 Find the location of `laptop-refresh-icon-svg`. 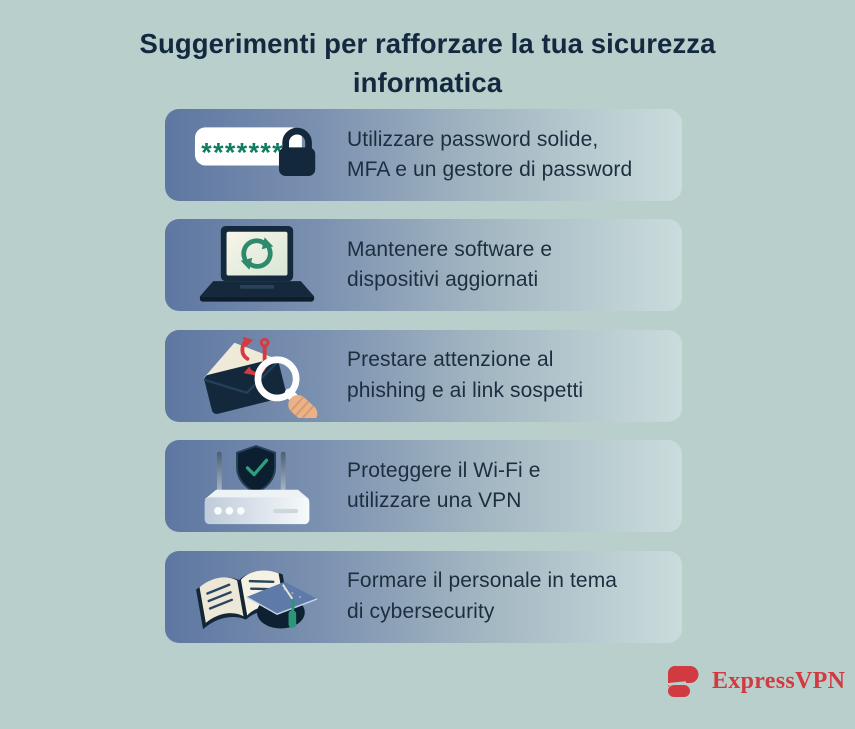

laptop-refresh-icon-svg is located at coordinates (257, 264).